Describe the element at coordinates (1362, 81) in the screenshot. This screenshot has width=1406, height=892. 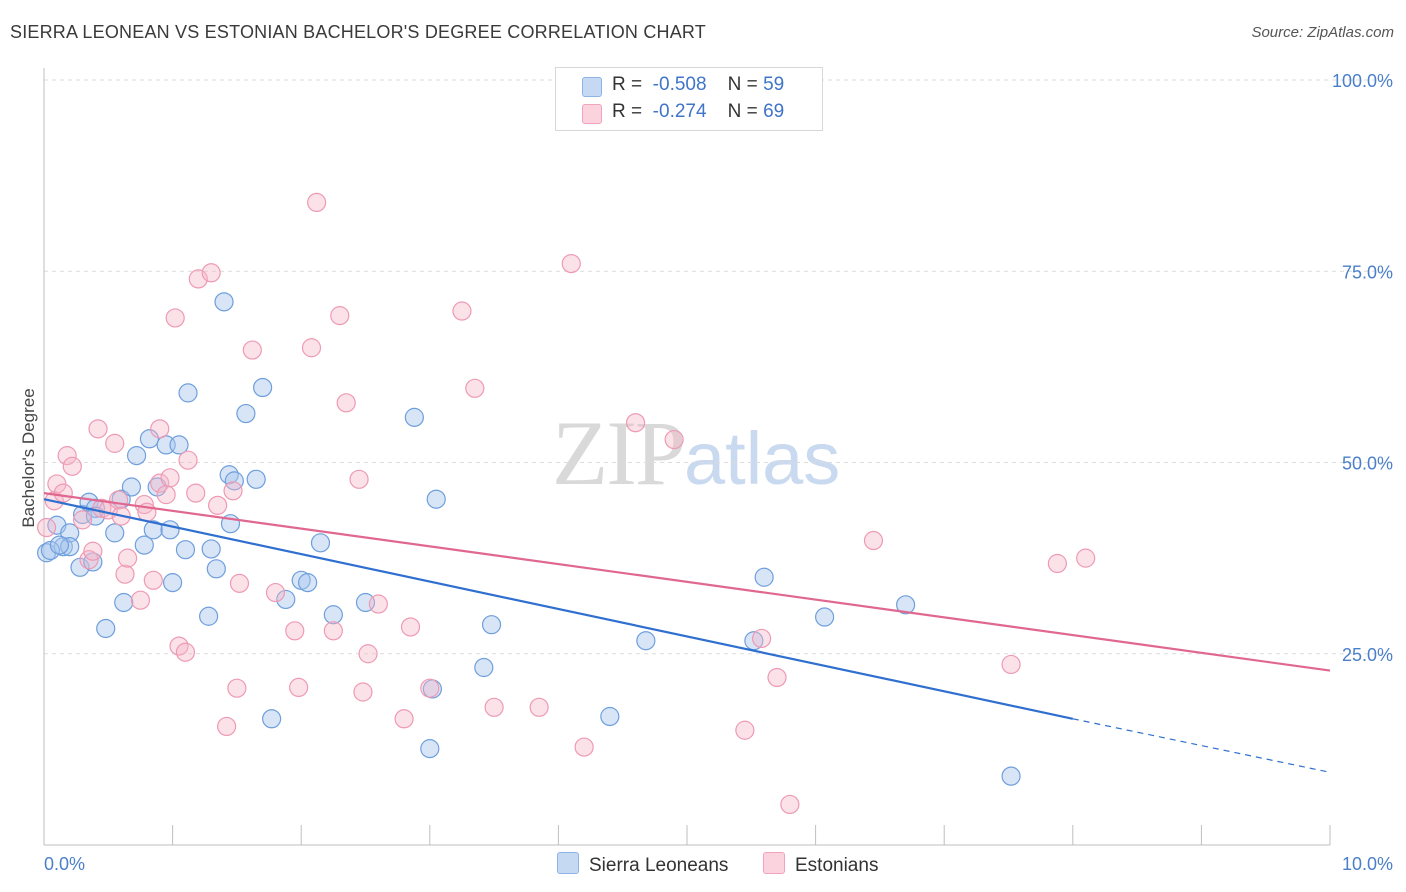
I see `y-tick-label: 100.0%` at that location.